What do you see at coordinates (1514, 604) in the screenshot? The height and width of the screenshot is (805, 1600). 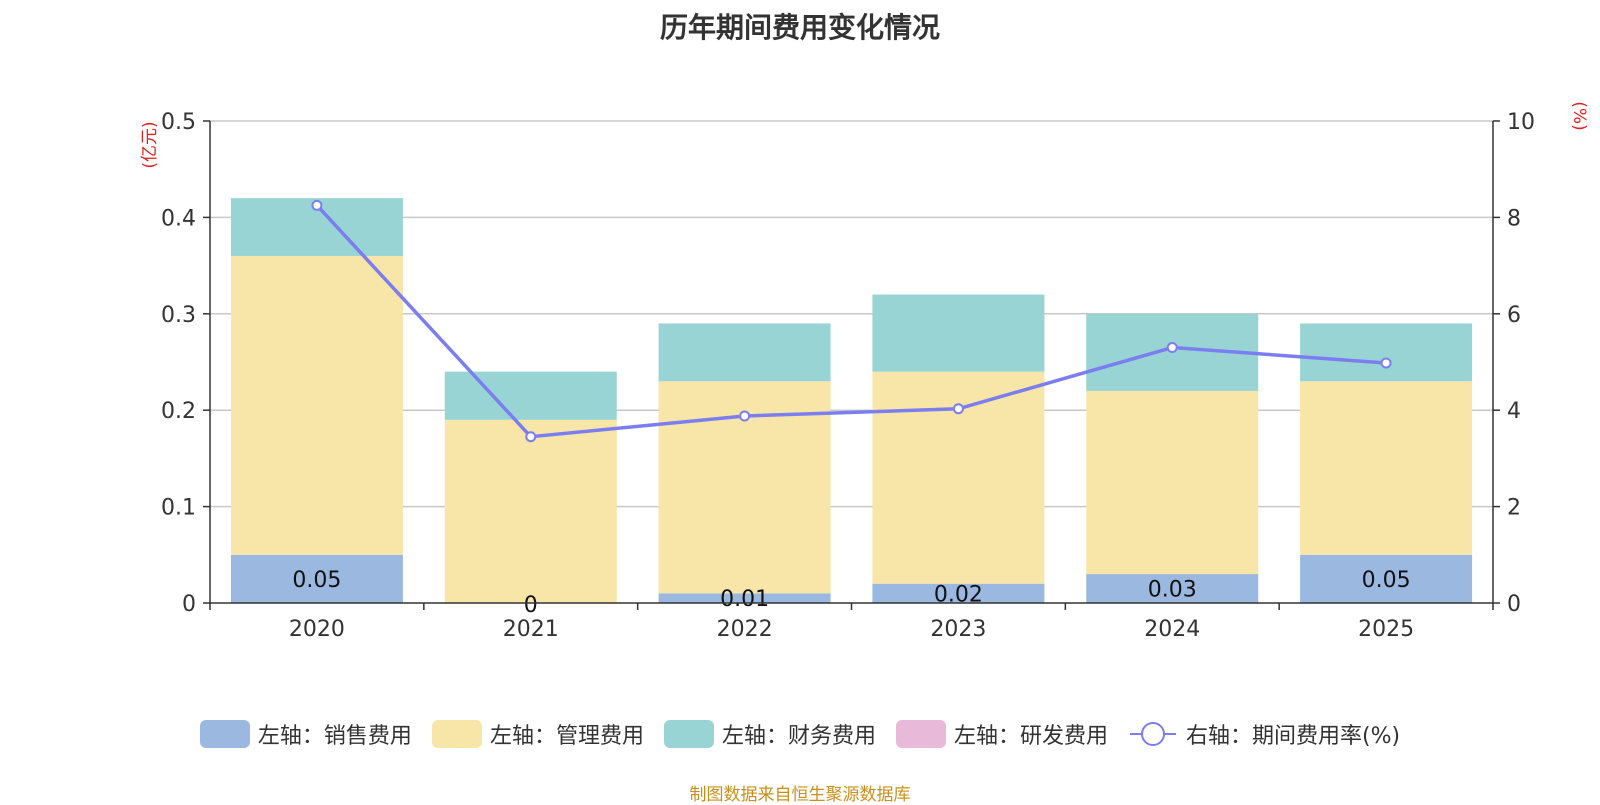 I see `right-tick-label: 0` at bounding box center [1514, 604].